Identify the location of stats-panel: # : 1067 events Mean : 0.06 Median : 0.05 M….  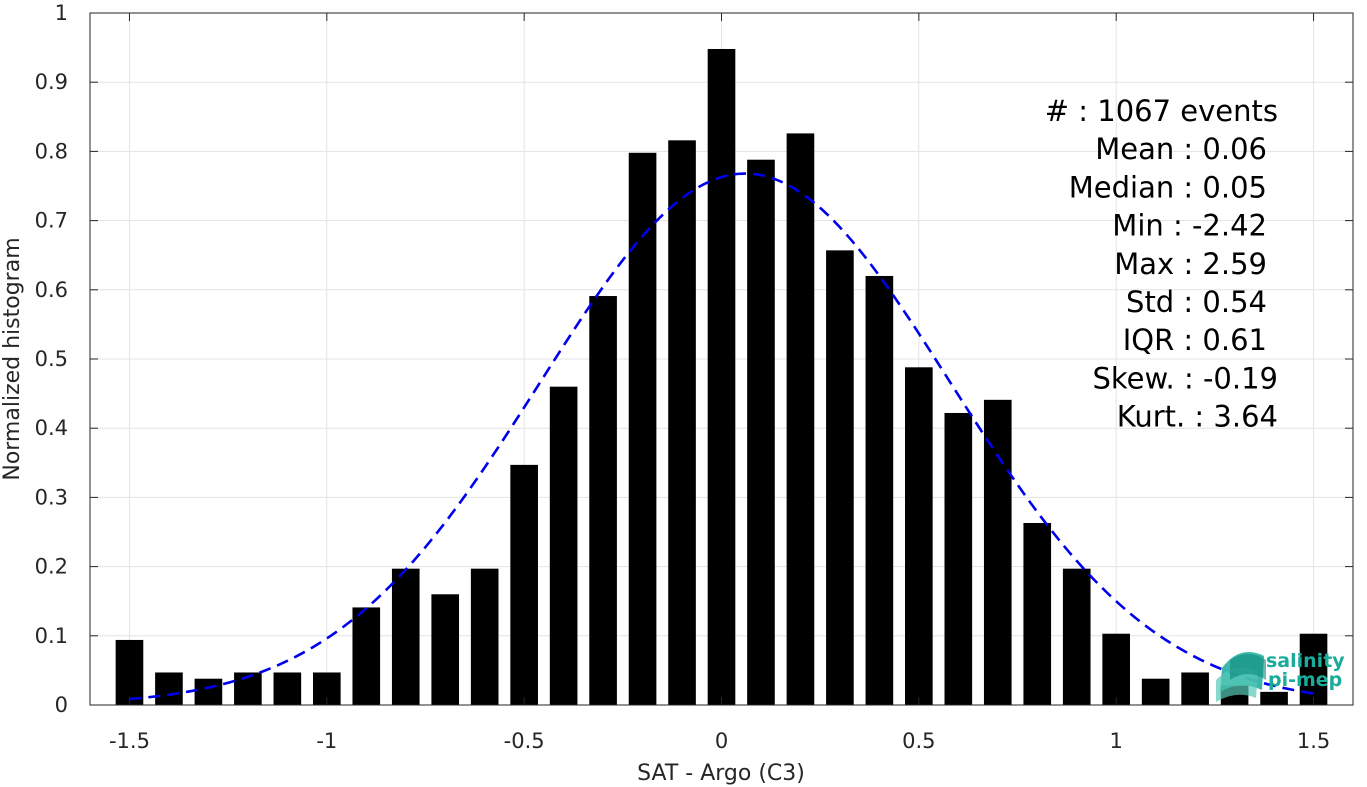
(1161, 264).